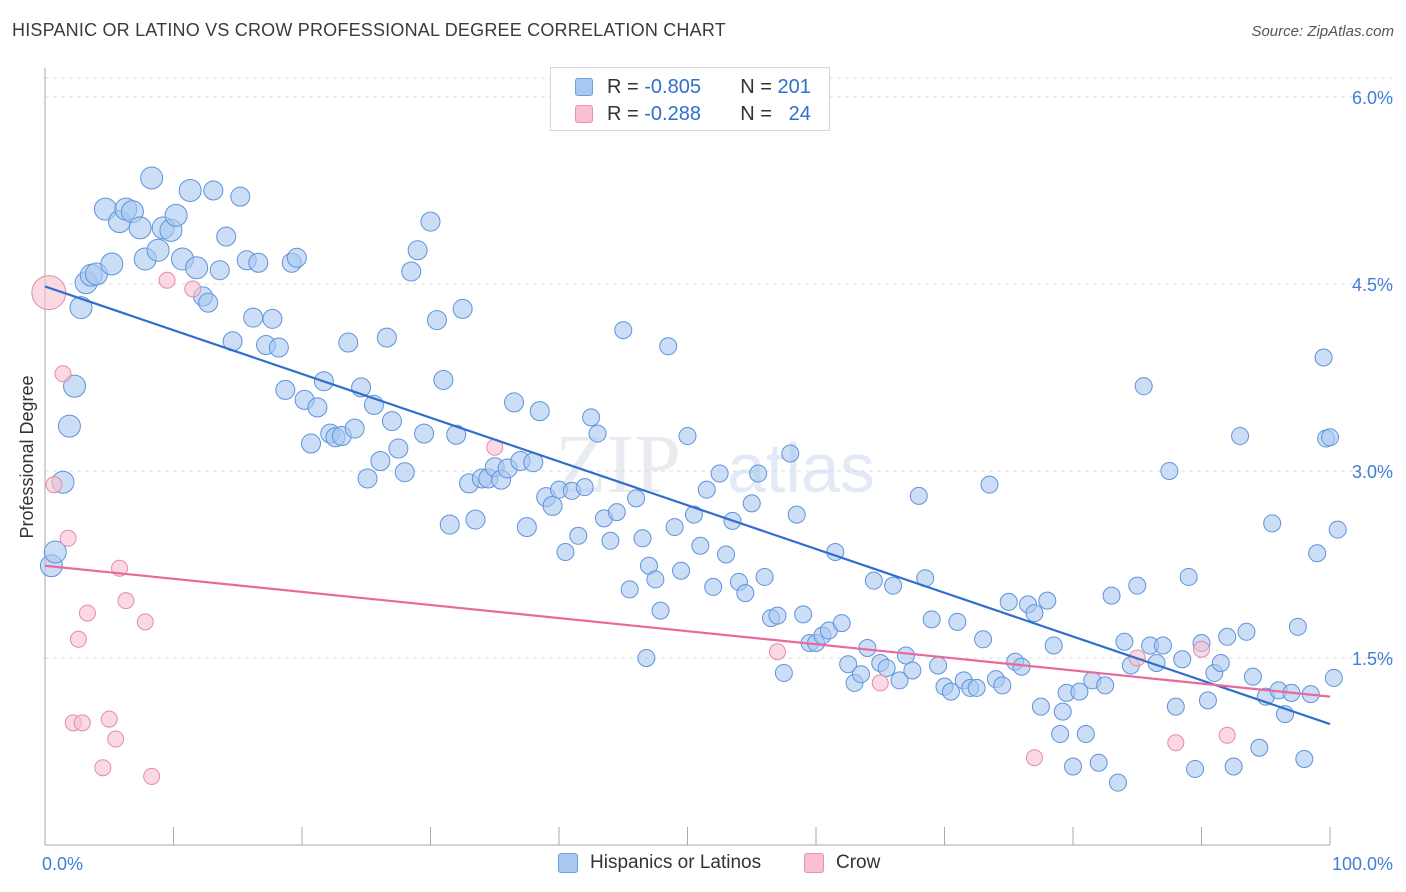  Describe the element at coordinates (1362, 864) in the screenshot. I see `x-tick-label: 100.0%` at that location.